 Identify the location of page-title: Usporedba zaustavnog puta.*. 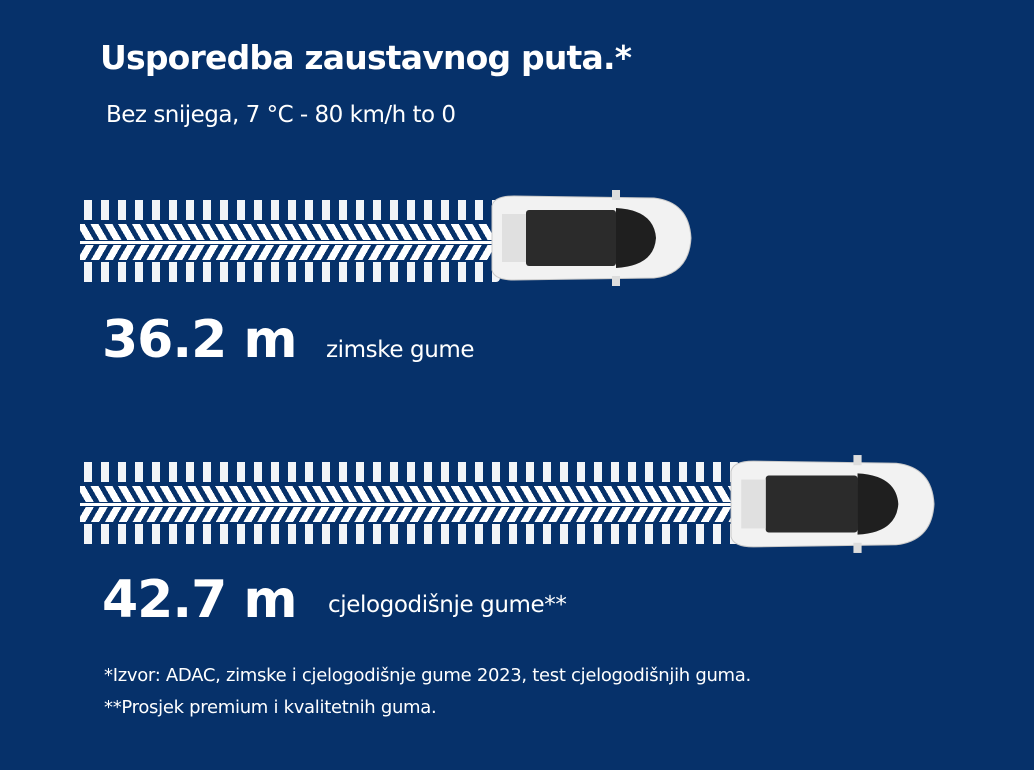
(366, 57).